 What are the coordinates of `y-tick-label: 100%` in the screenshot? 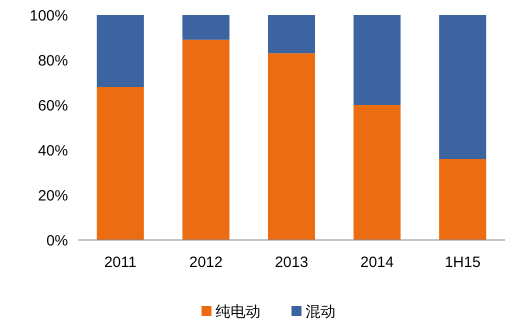 It's located at (49, 15).